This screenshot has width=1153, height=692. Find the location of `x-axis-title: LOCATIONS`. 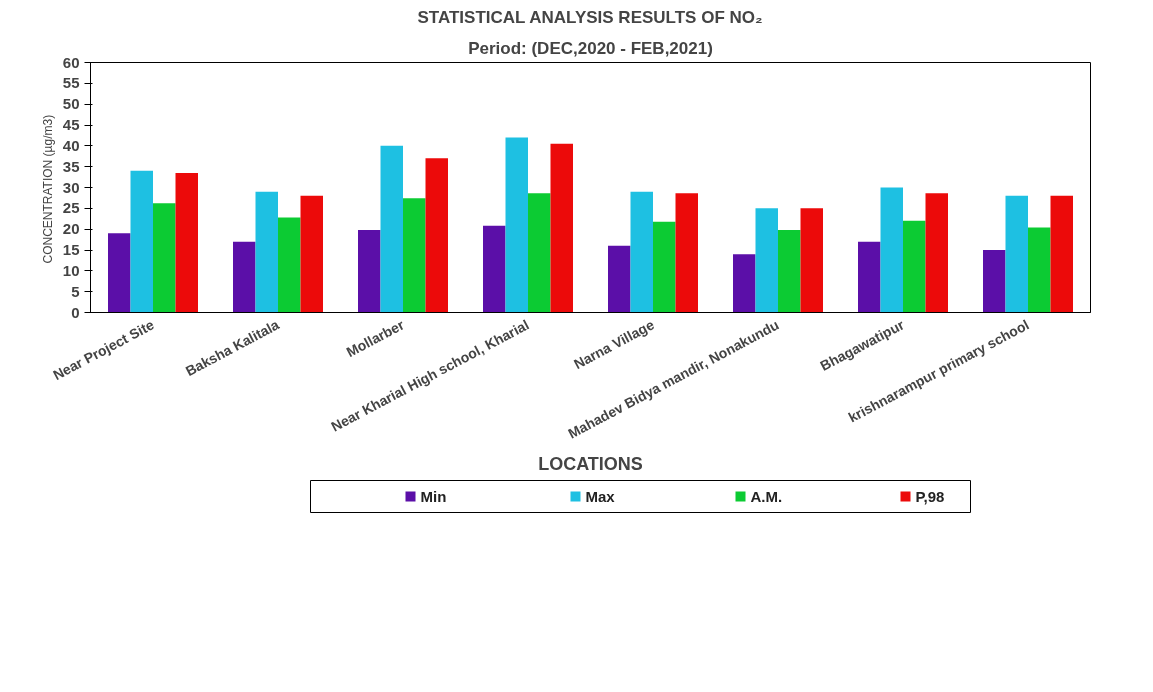

x-axis-title: LOCATIONS is located at coordinates (590, 463).